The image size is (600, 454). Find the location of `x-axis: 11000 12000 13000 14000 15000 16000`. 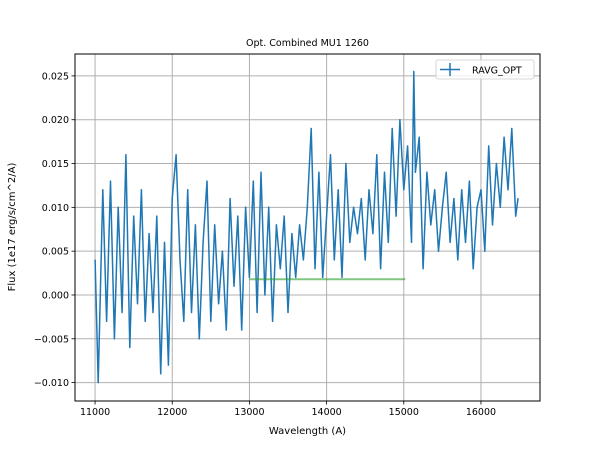

x-axis: 11000 12000 13000 14000 15000 16000 is located at coordinates (288, 409).